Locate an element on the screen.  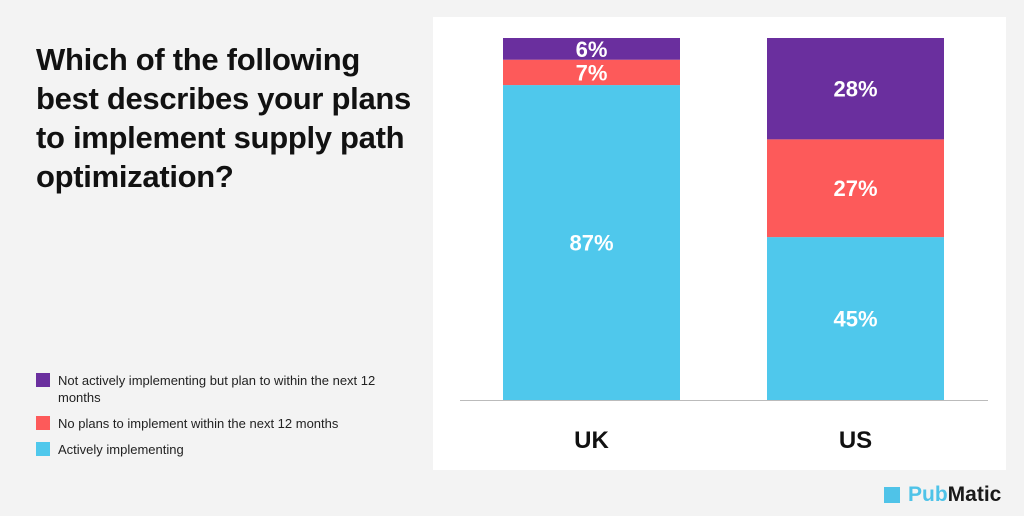
data-label: 27% is located at coordinates (855, 188).